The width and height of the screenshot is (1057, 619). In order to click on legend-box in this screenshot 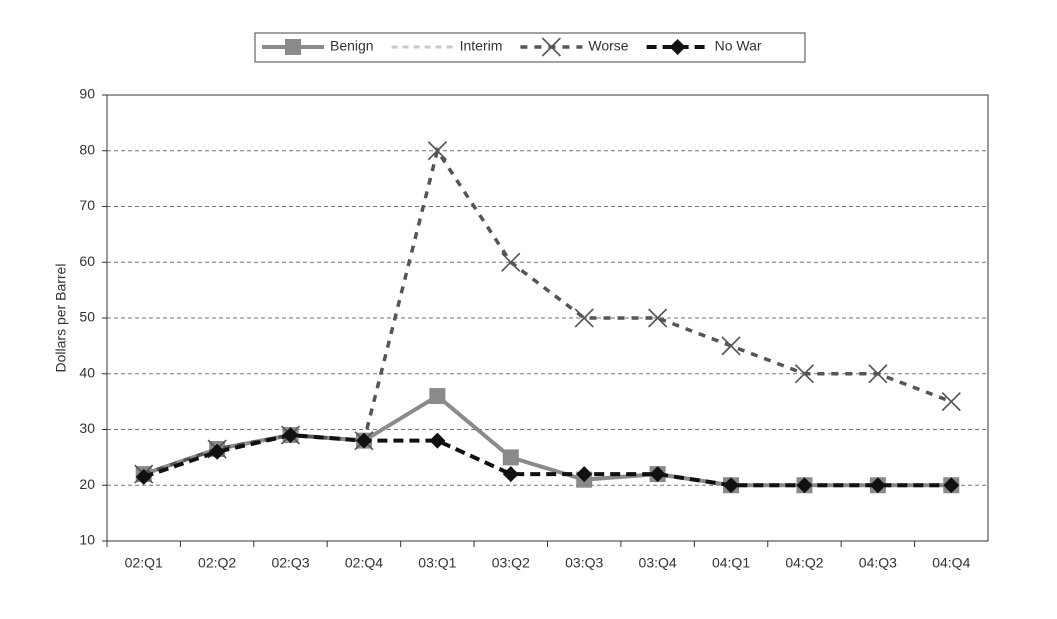, I will do `click(530, 47)`.